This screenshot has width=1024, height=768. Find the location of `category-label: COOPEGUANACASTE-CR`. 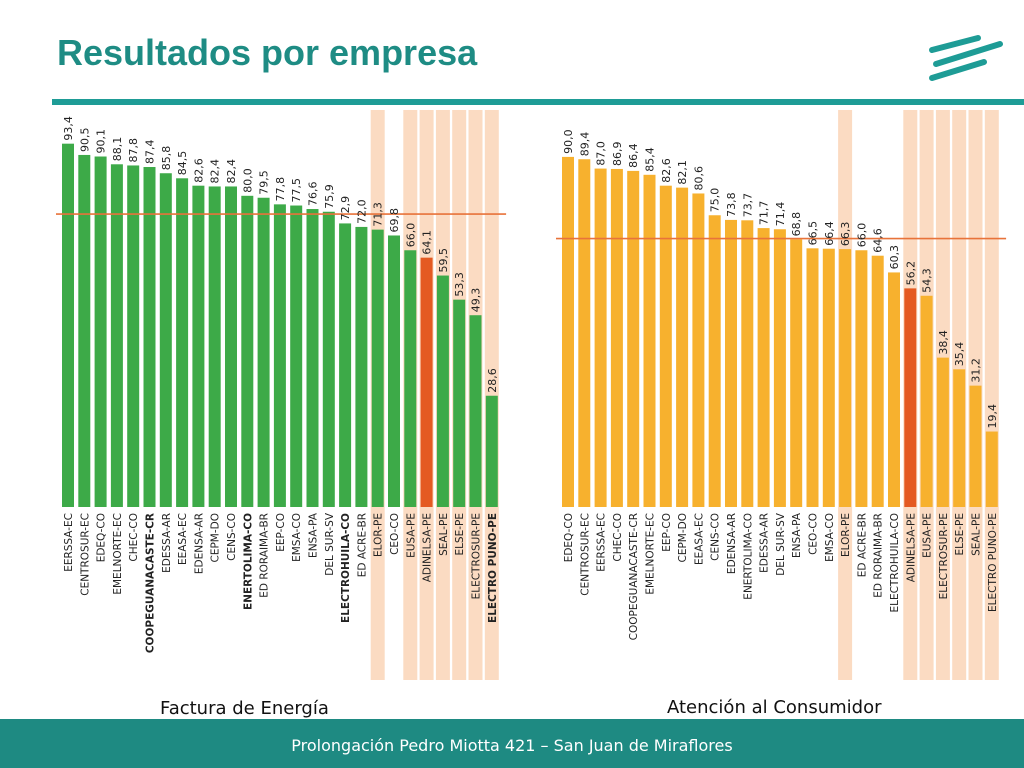

category-label: COOPEGUANACASTE-CR is located at coordinates (634, 576).